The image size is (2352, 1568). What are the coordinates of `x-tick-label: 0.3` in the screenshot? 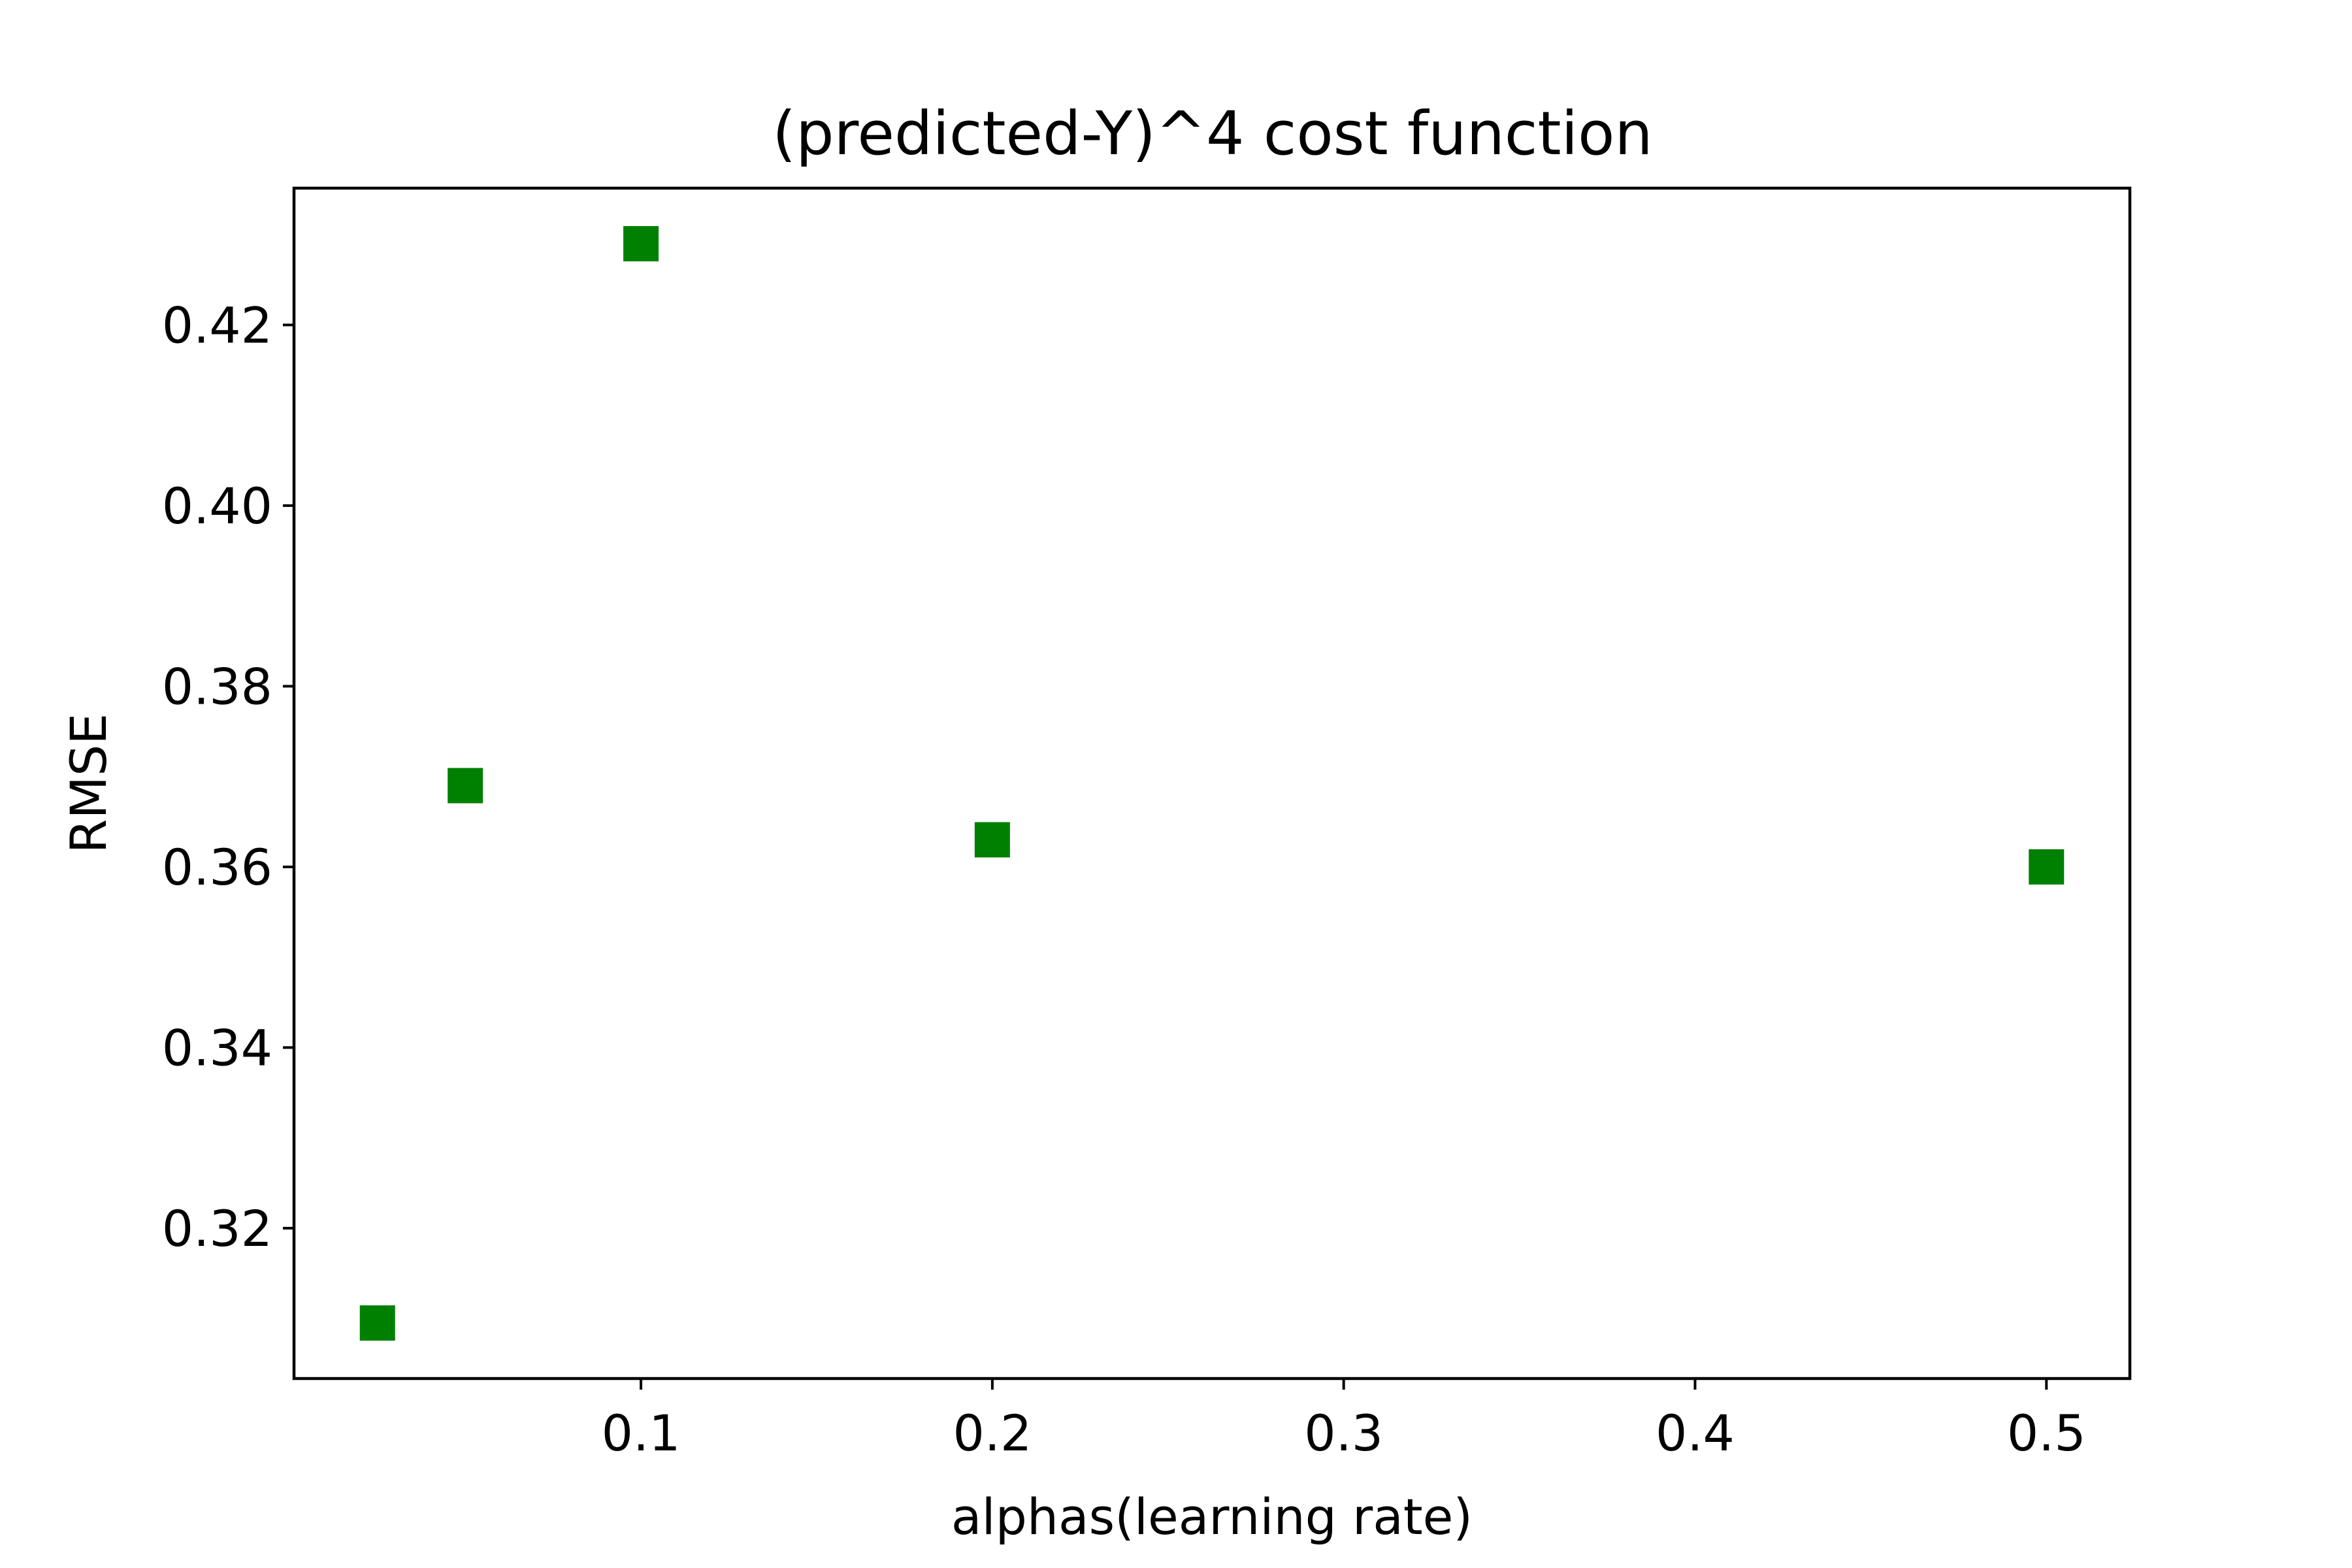 It's located at (1343, 1433).